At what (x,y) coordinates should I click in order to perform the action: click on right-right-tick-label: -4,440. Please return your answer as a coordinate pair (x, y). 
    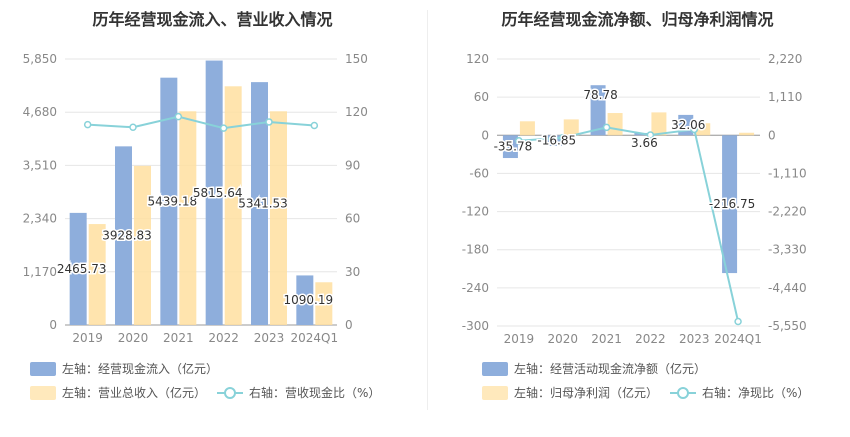
    Looking at the image, I should click on (787, 288).